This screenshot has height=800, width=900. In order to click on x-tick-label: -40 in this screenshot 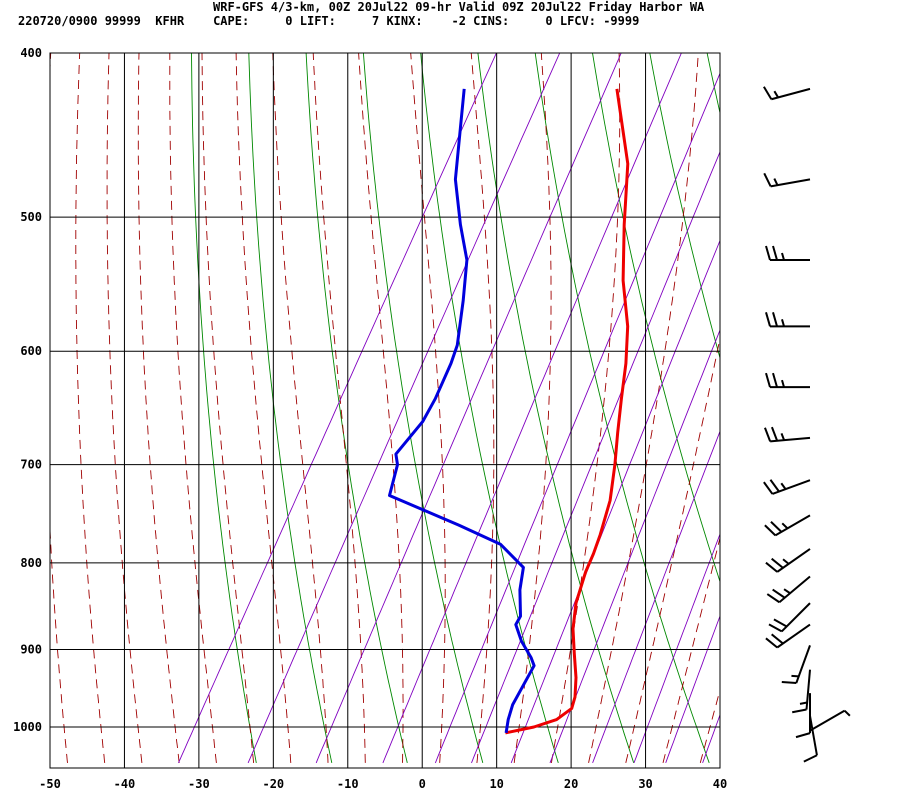, I will do `click(125, 784)`.